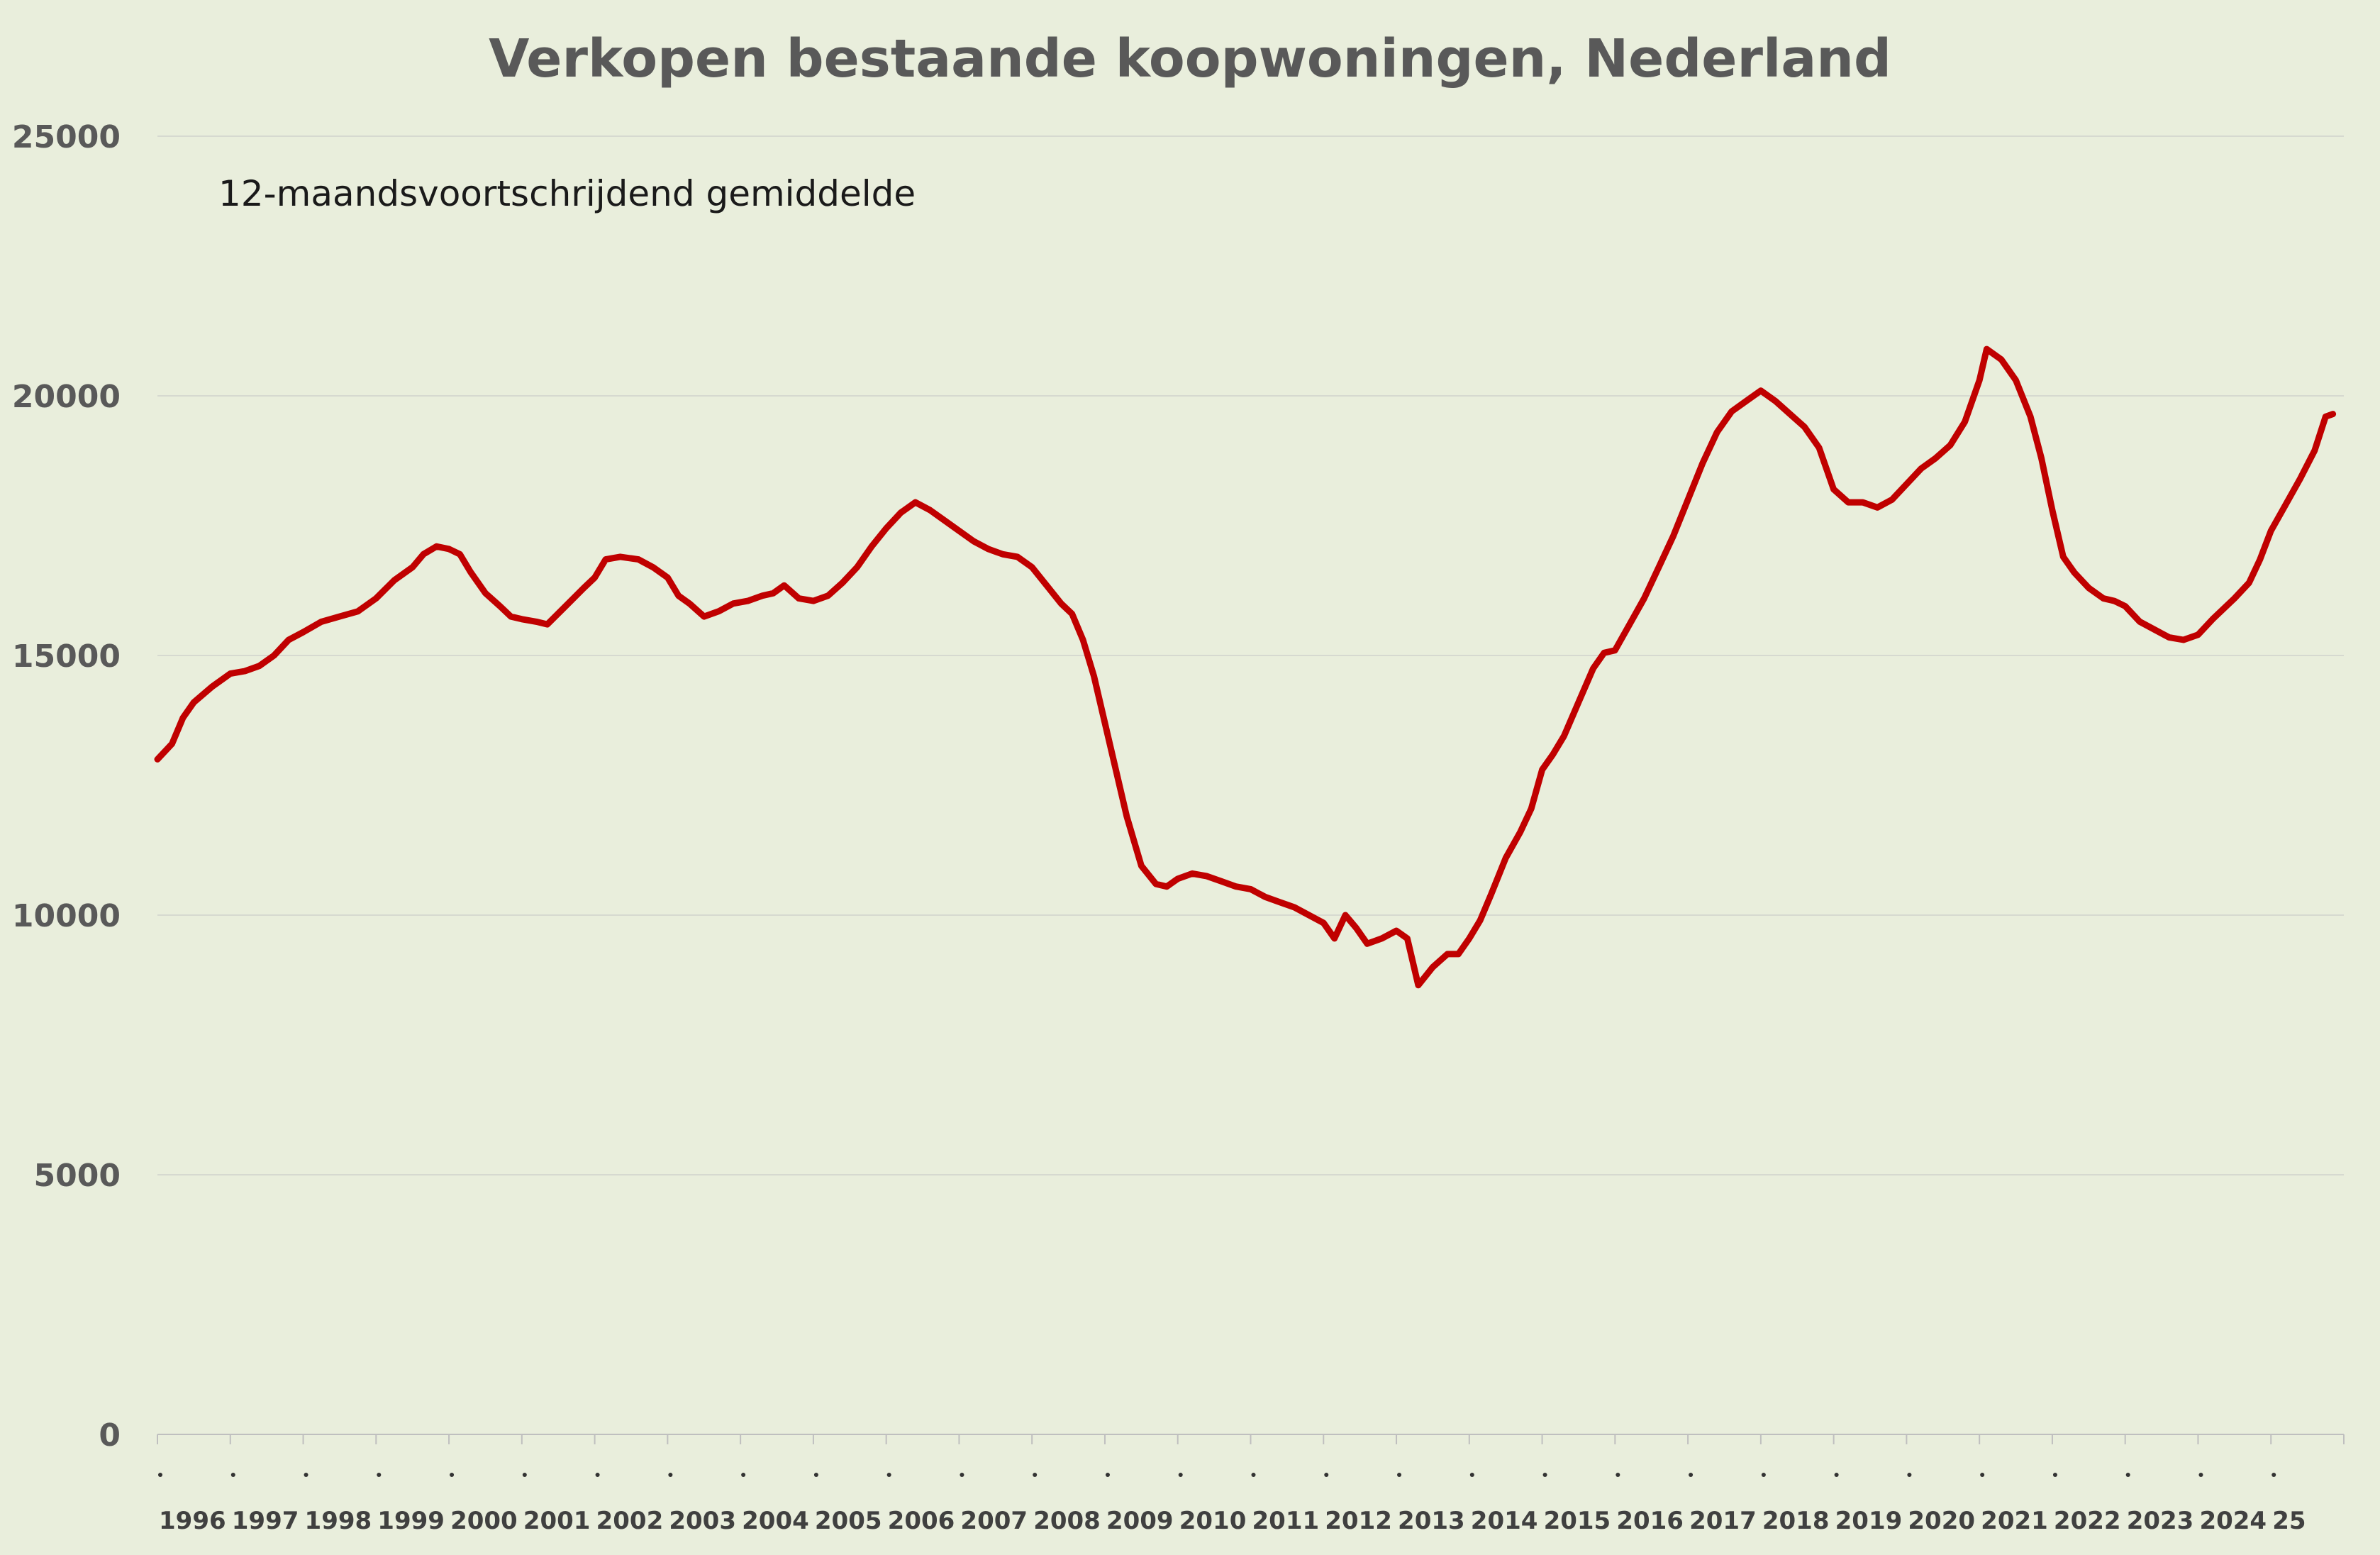 This screenshot has width=2380, height=1555. I want to click on x-tick-label: 2000, so click(484, 1521).